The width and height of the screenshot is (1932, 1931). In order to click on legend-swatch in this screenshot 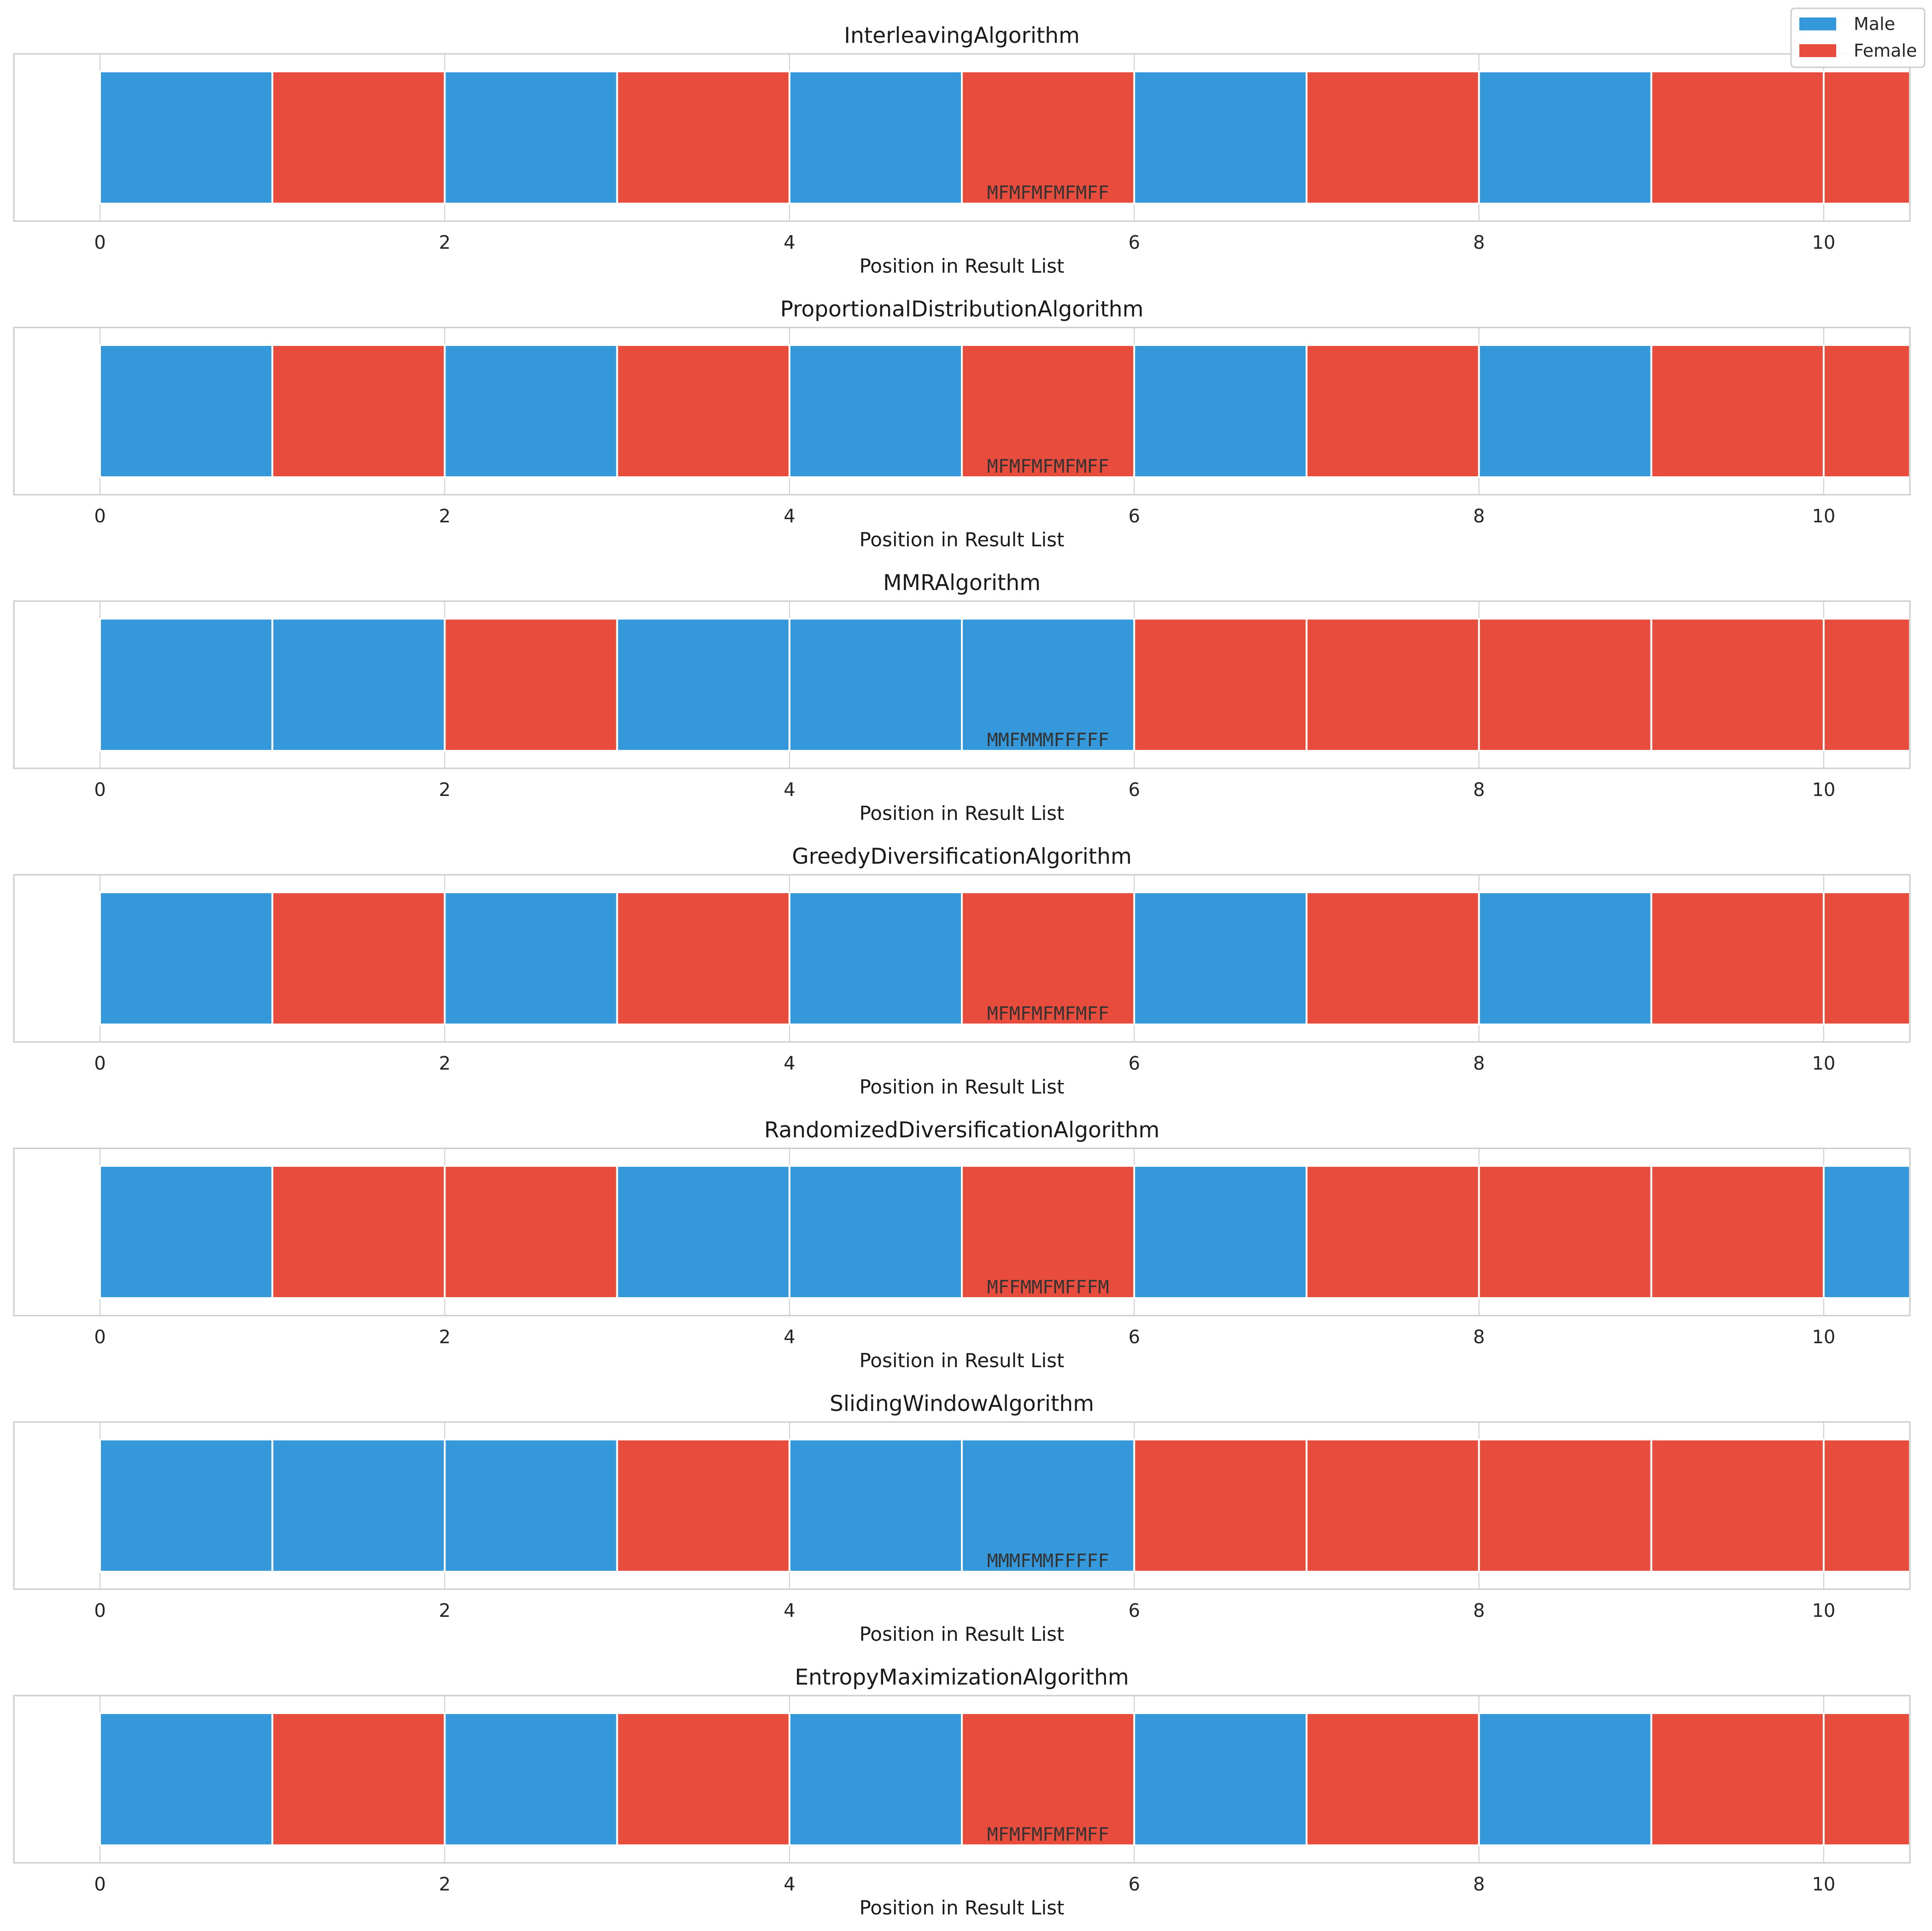, I will do `click(1817, 24)`.